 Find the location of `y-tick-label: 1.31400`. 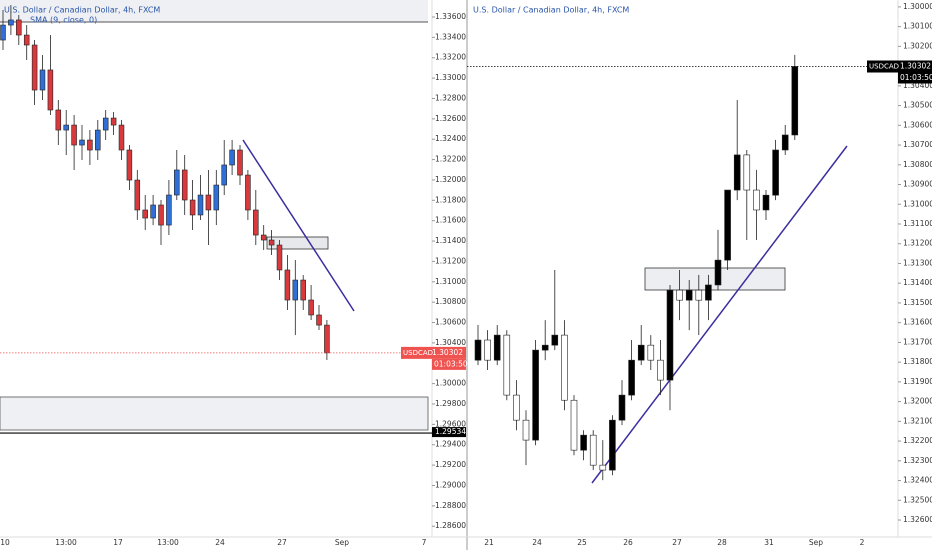

y-tick-label: 1.31400 is located at coordinates (450, 240).